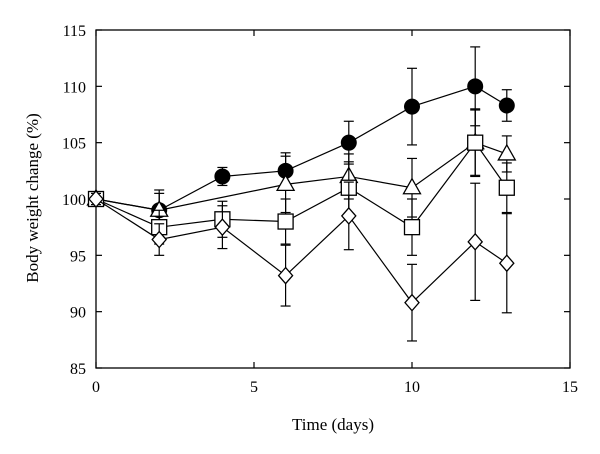 The width and height of the screenshot is (600, 454). Describe the element at coordinates (78, 313) in the screenshot. I see `y-tick-label: 90` at that location.